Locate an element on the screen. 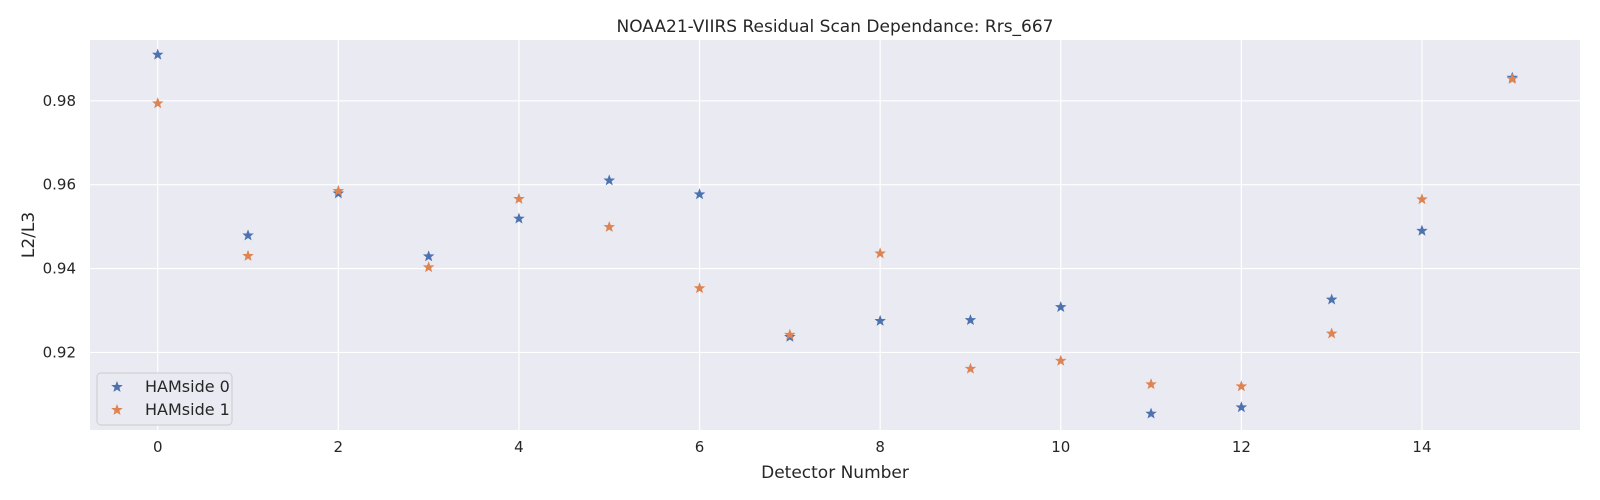 The height and width of the screenshot is (500, 1600). y-tick-label: 0.98 is located at coordinates (59, 101).